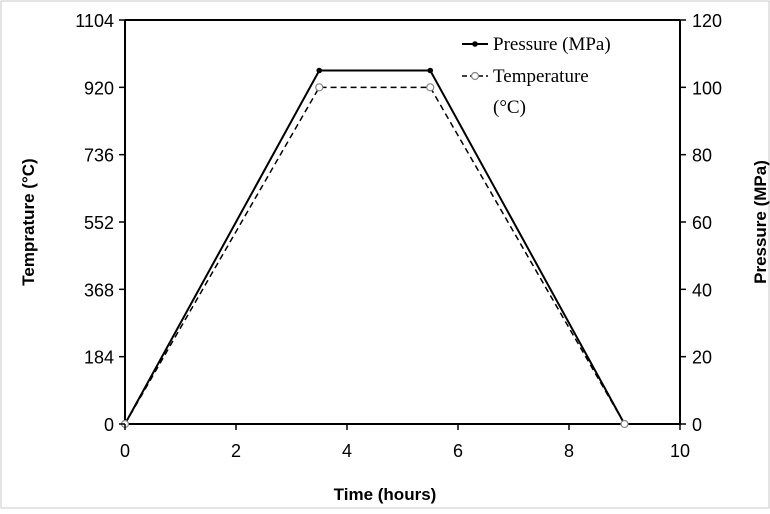 The image size is (770, 514). Describe the element at coordinates (99, 358) in the screenshot. I see `y-left-tick-label: 184` at that location.